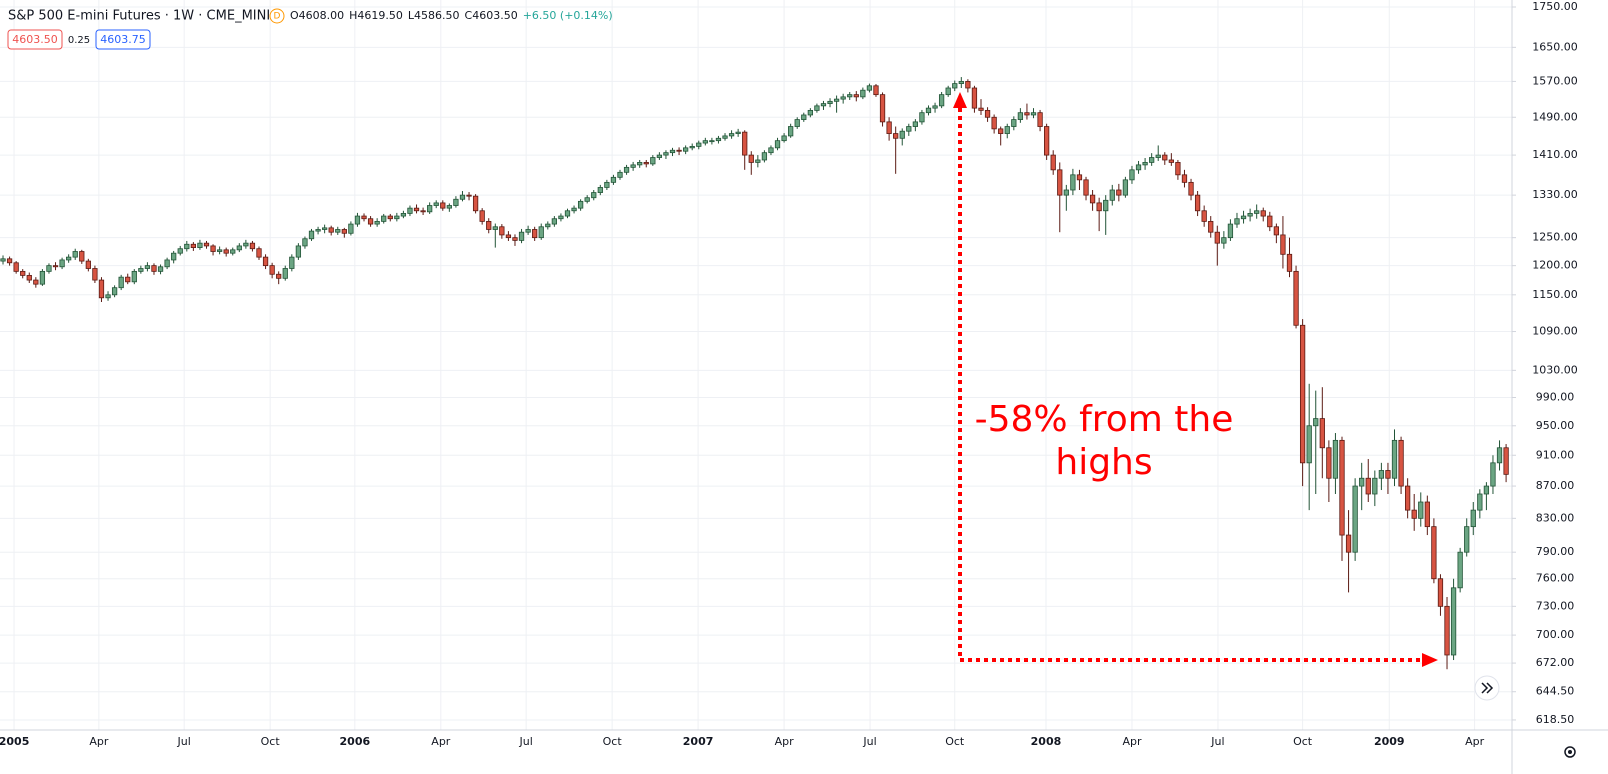 The width and height of the screenshot is (1608, 774). I want to click on y-tick-label: 1030.00, so click(1555, 369).